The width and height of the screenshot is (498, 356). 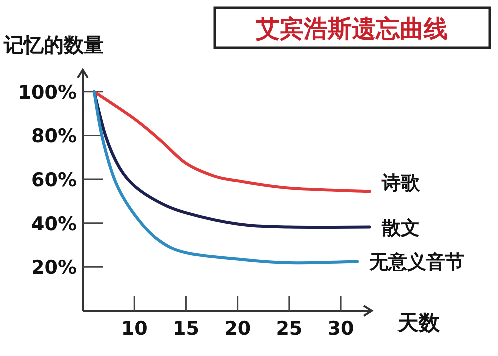 I want to click on x-tick-label: 25, so click(x=289, y=329).